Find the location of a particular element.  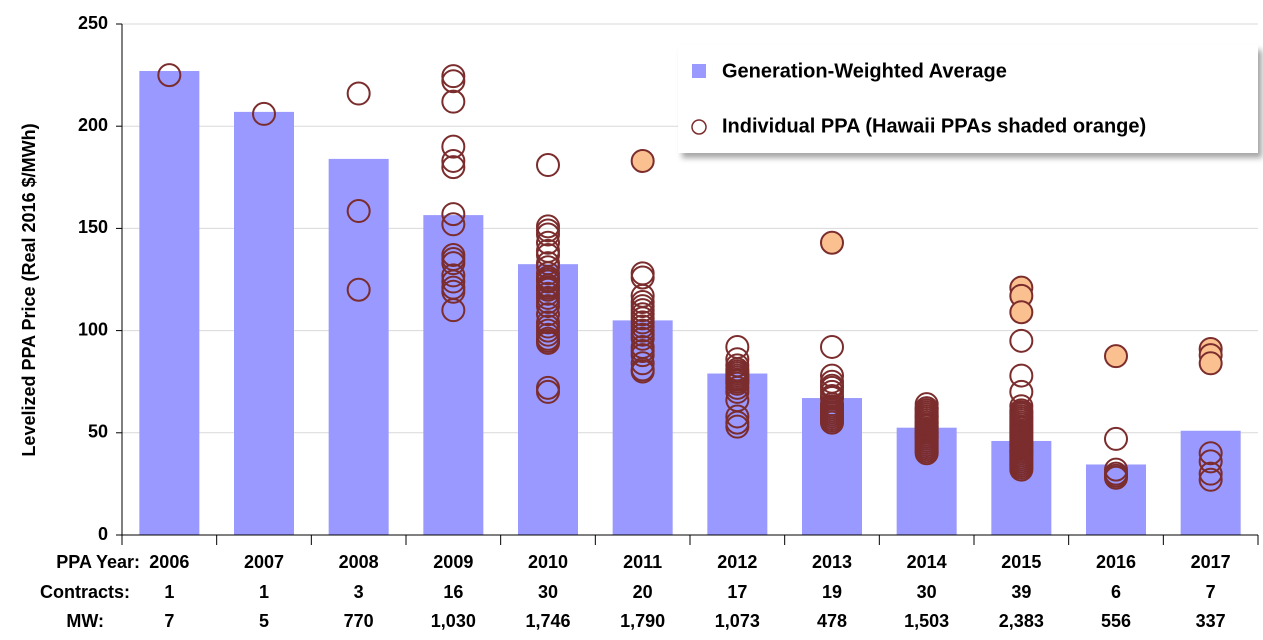

table-value: 2,383 is located at coordinates (1021, 621).